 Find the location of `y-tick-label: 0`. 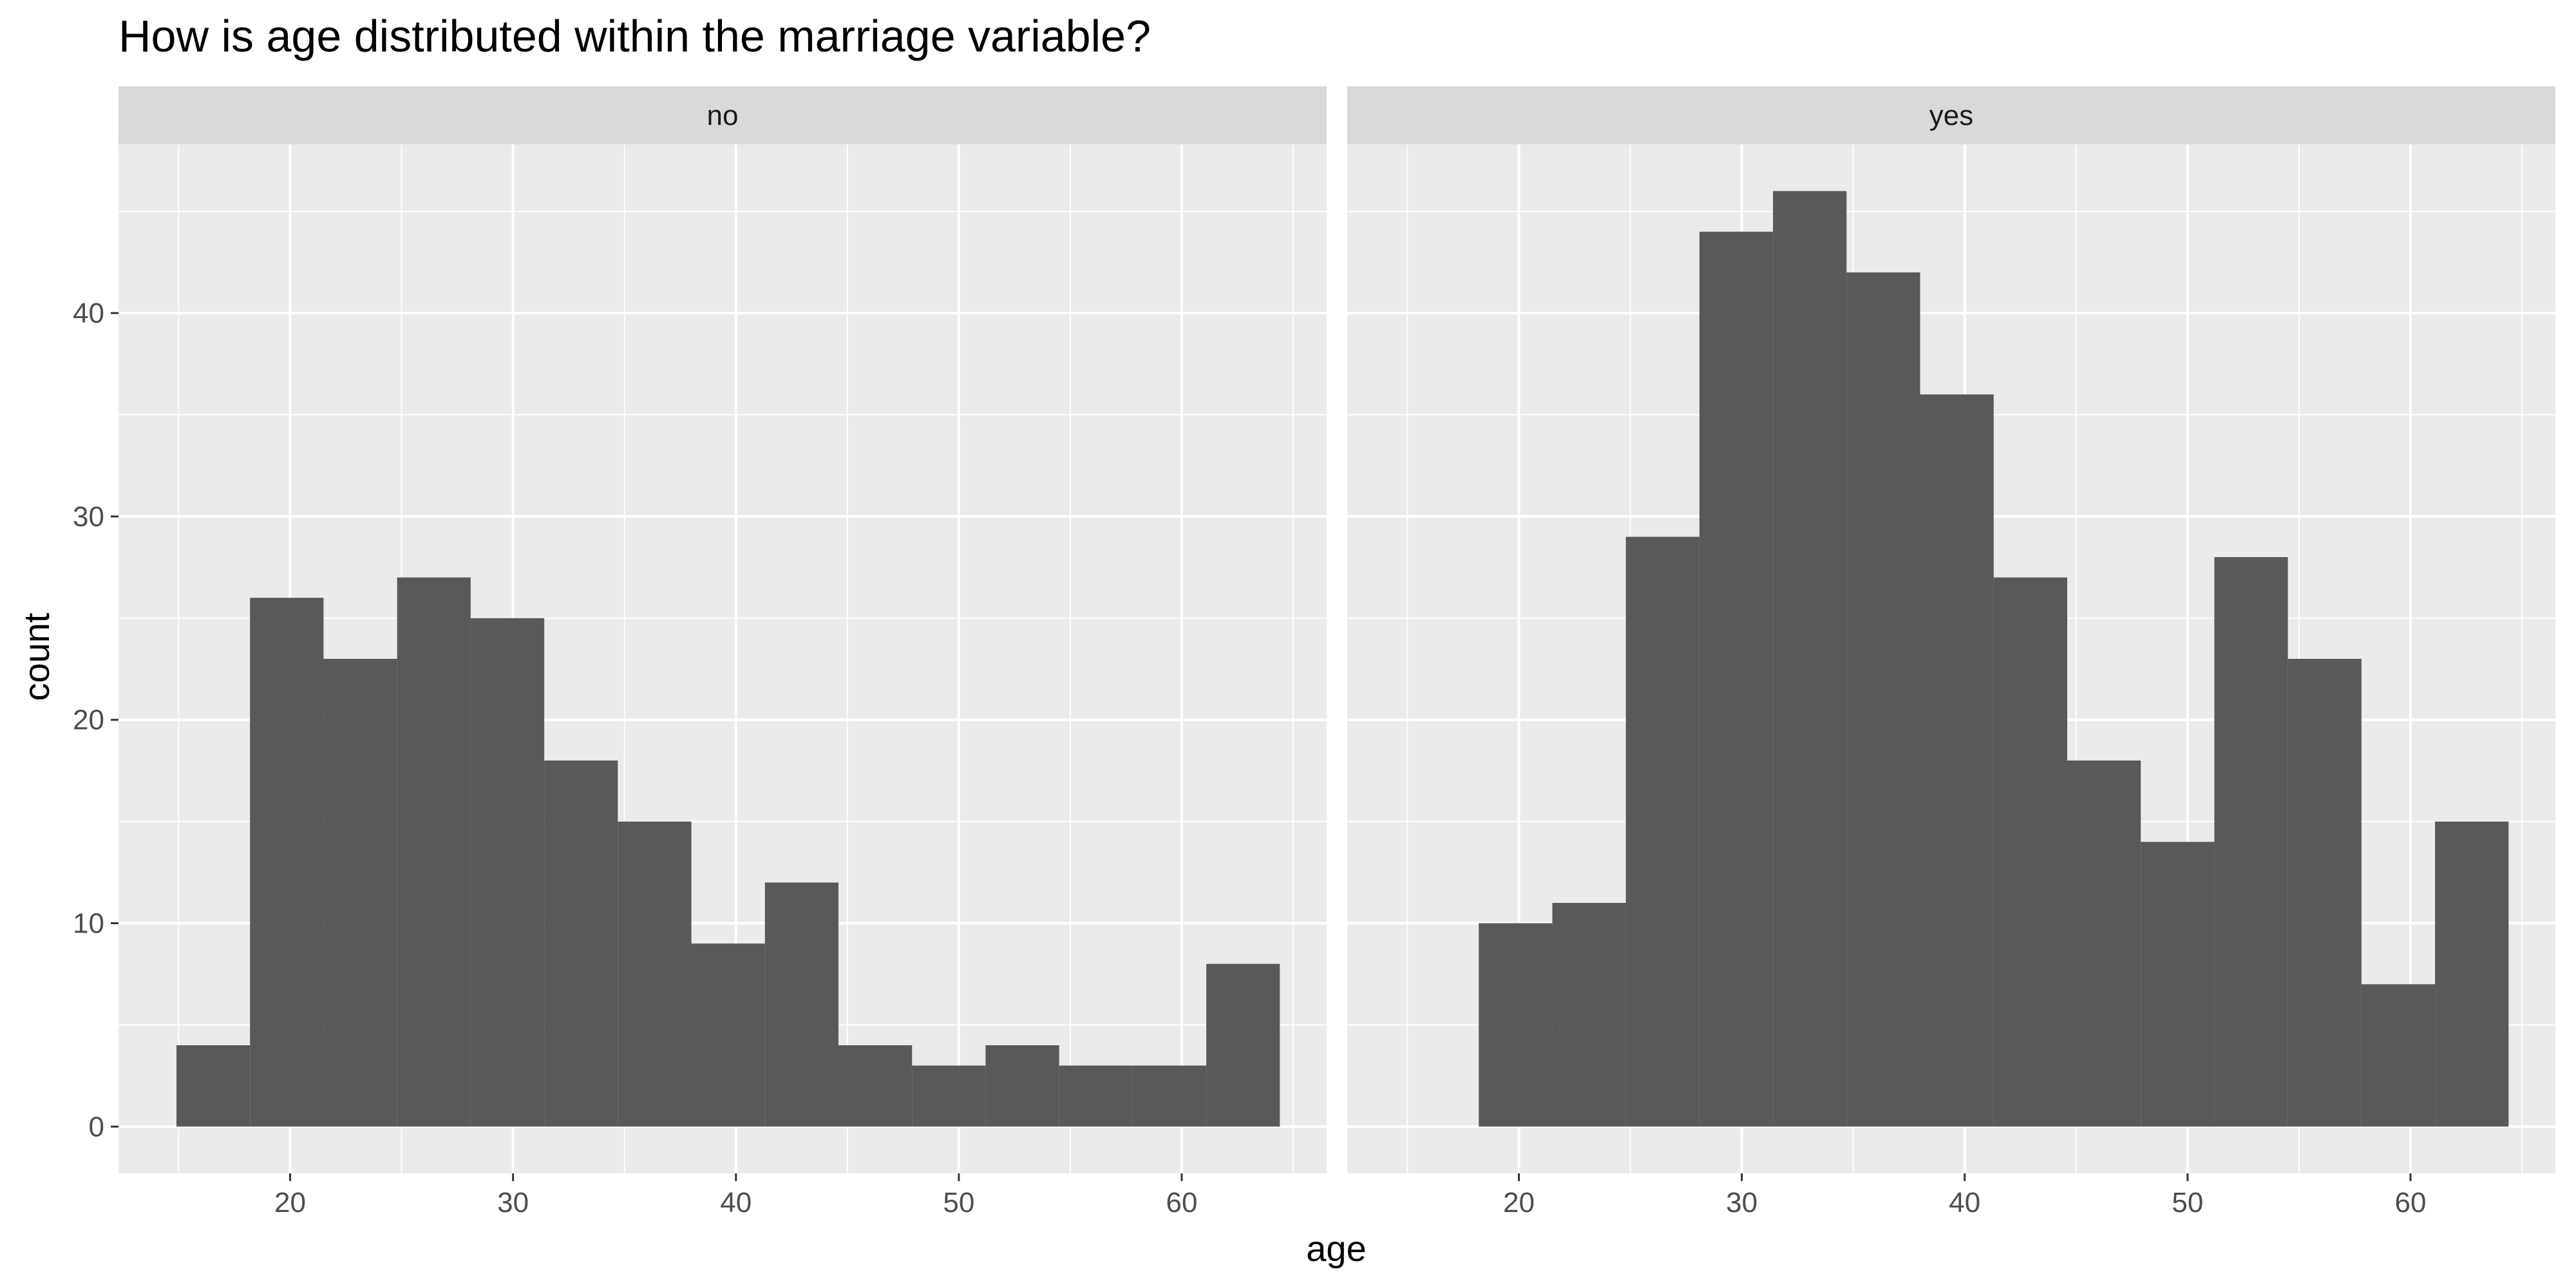

y-tick-label: 0 is located at coordinates (96, 1126).